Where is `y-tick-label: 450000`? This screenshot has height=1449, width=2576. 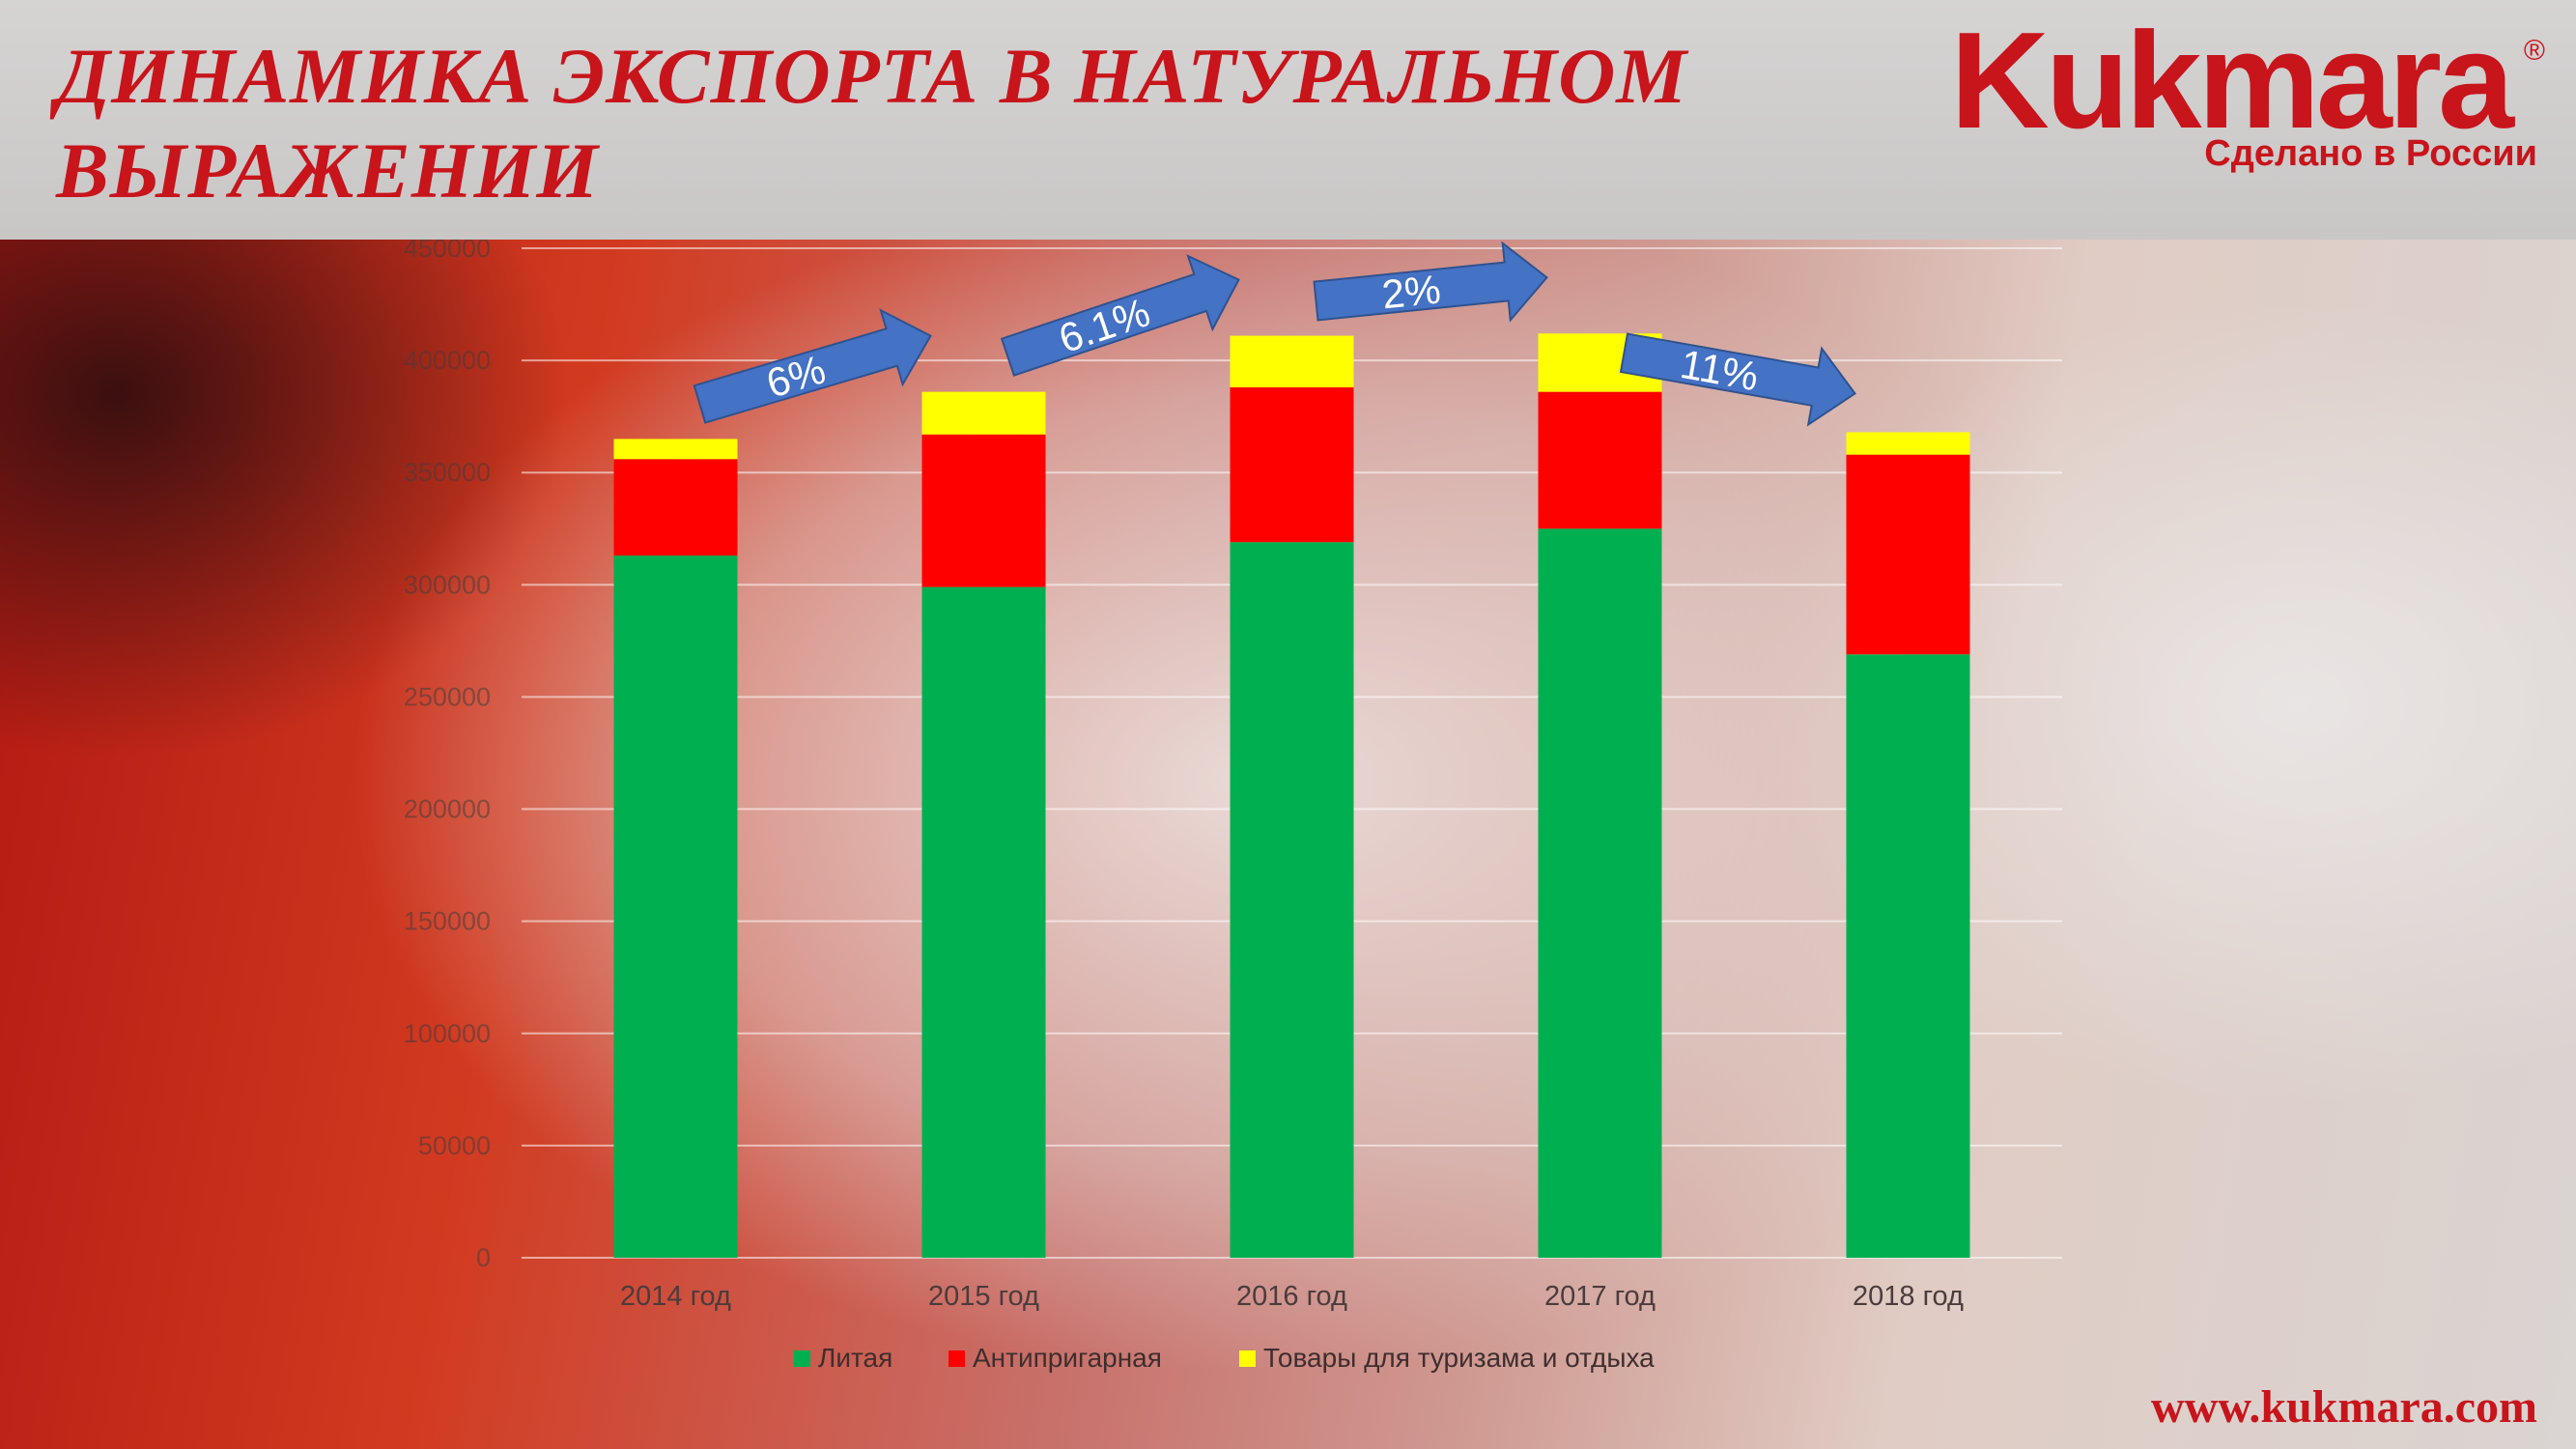 y-tick-label: 450000 is located at coordinates (447, 252).